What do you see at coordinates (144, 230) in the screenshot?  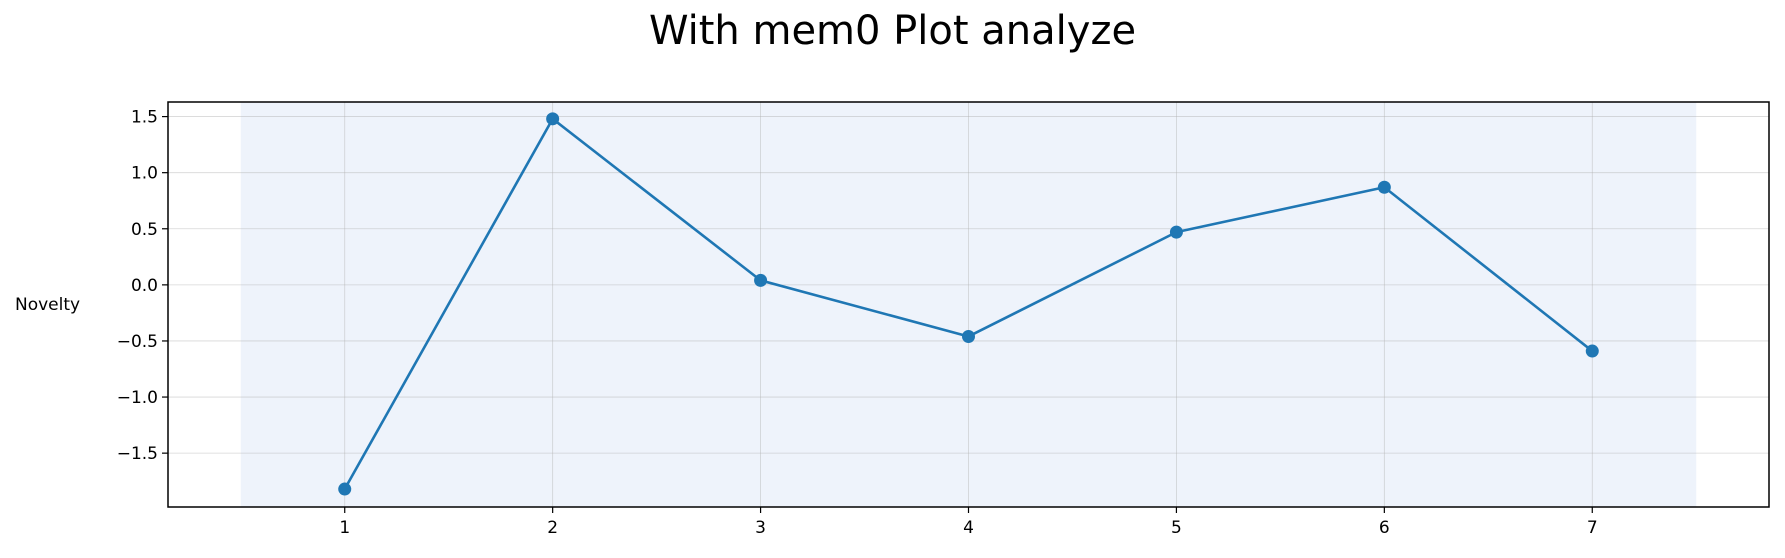 I see `y-tick-label: 0.5` at bounding box center [144, 230].